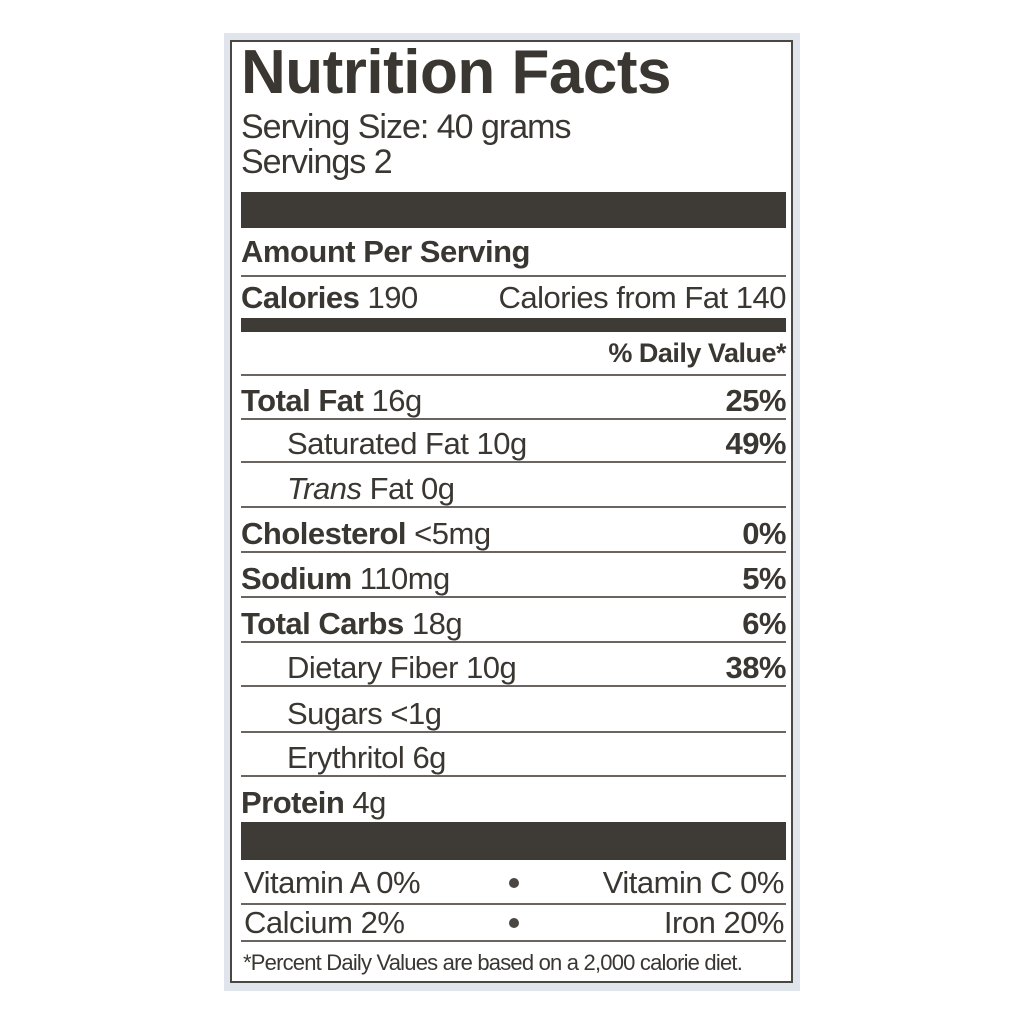 This screenshot has height=1024, width=1024. What do you see at coordinates (513, 802) in the screenshot?
I see `nutrient-row: Protein 4g` at bounding box center [513, 802].